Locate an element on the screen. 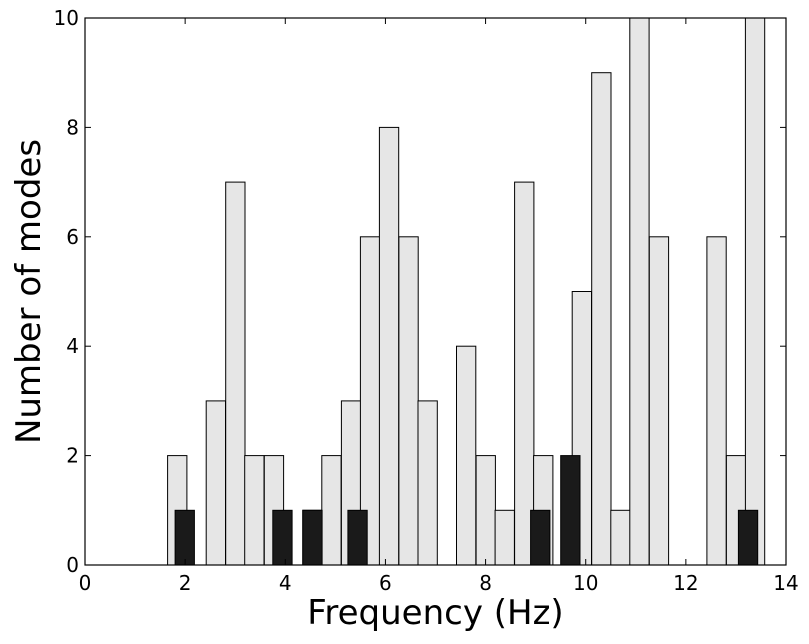  y-axis-title: Number of modes is located at coordinates (29, 291).